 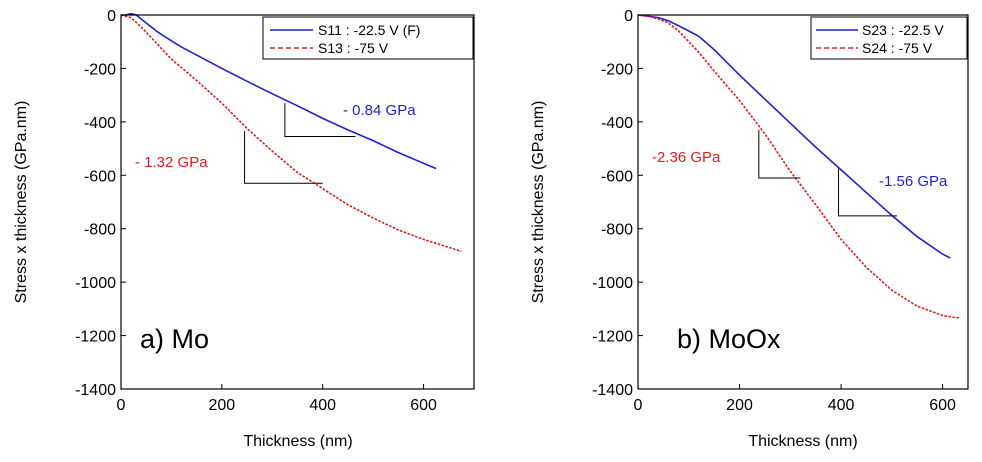 What do you see at coordinates (174, 339) in the screenshot?
I see `panel-label: a) Mo` at bounding box center [174, 339].